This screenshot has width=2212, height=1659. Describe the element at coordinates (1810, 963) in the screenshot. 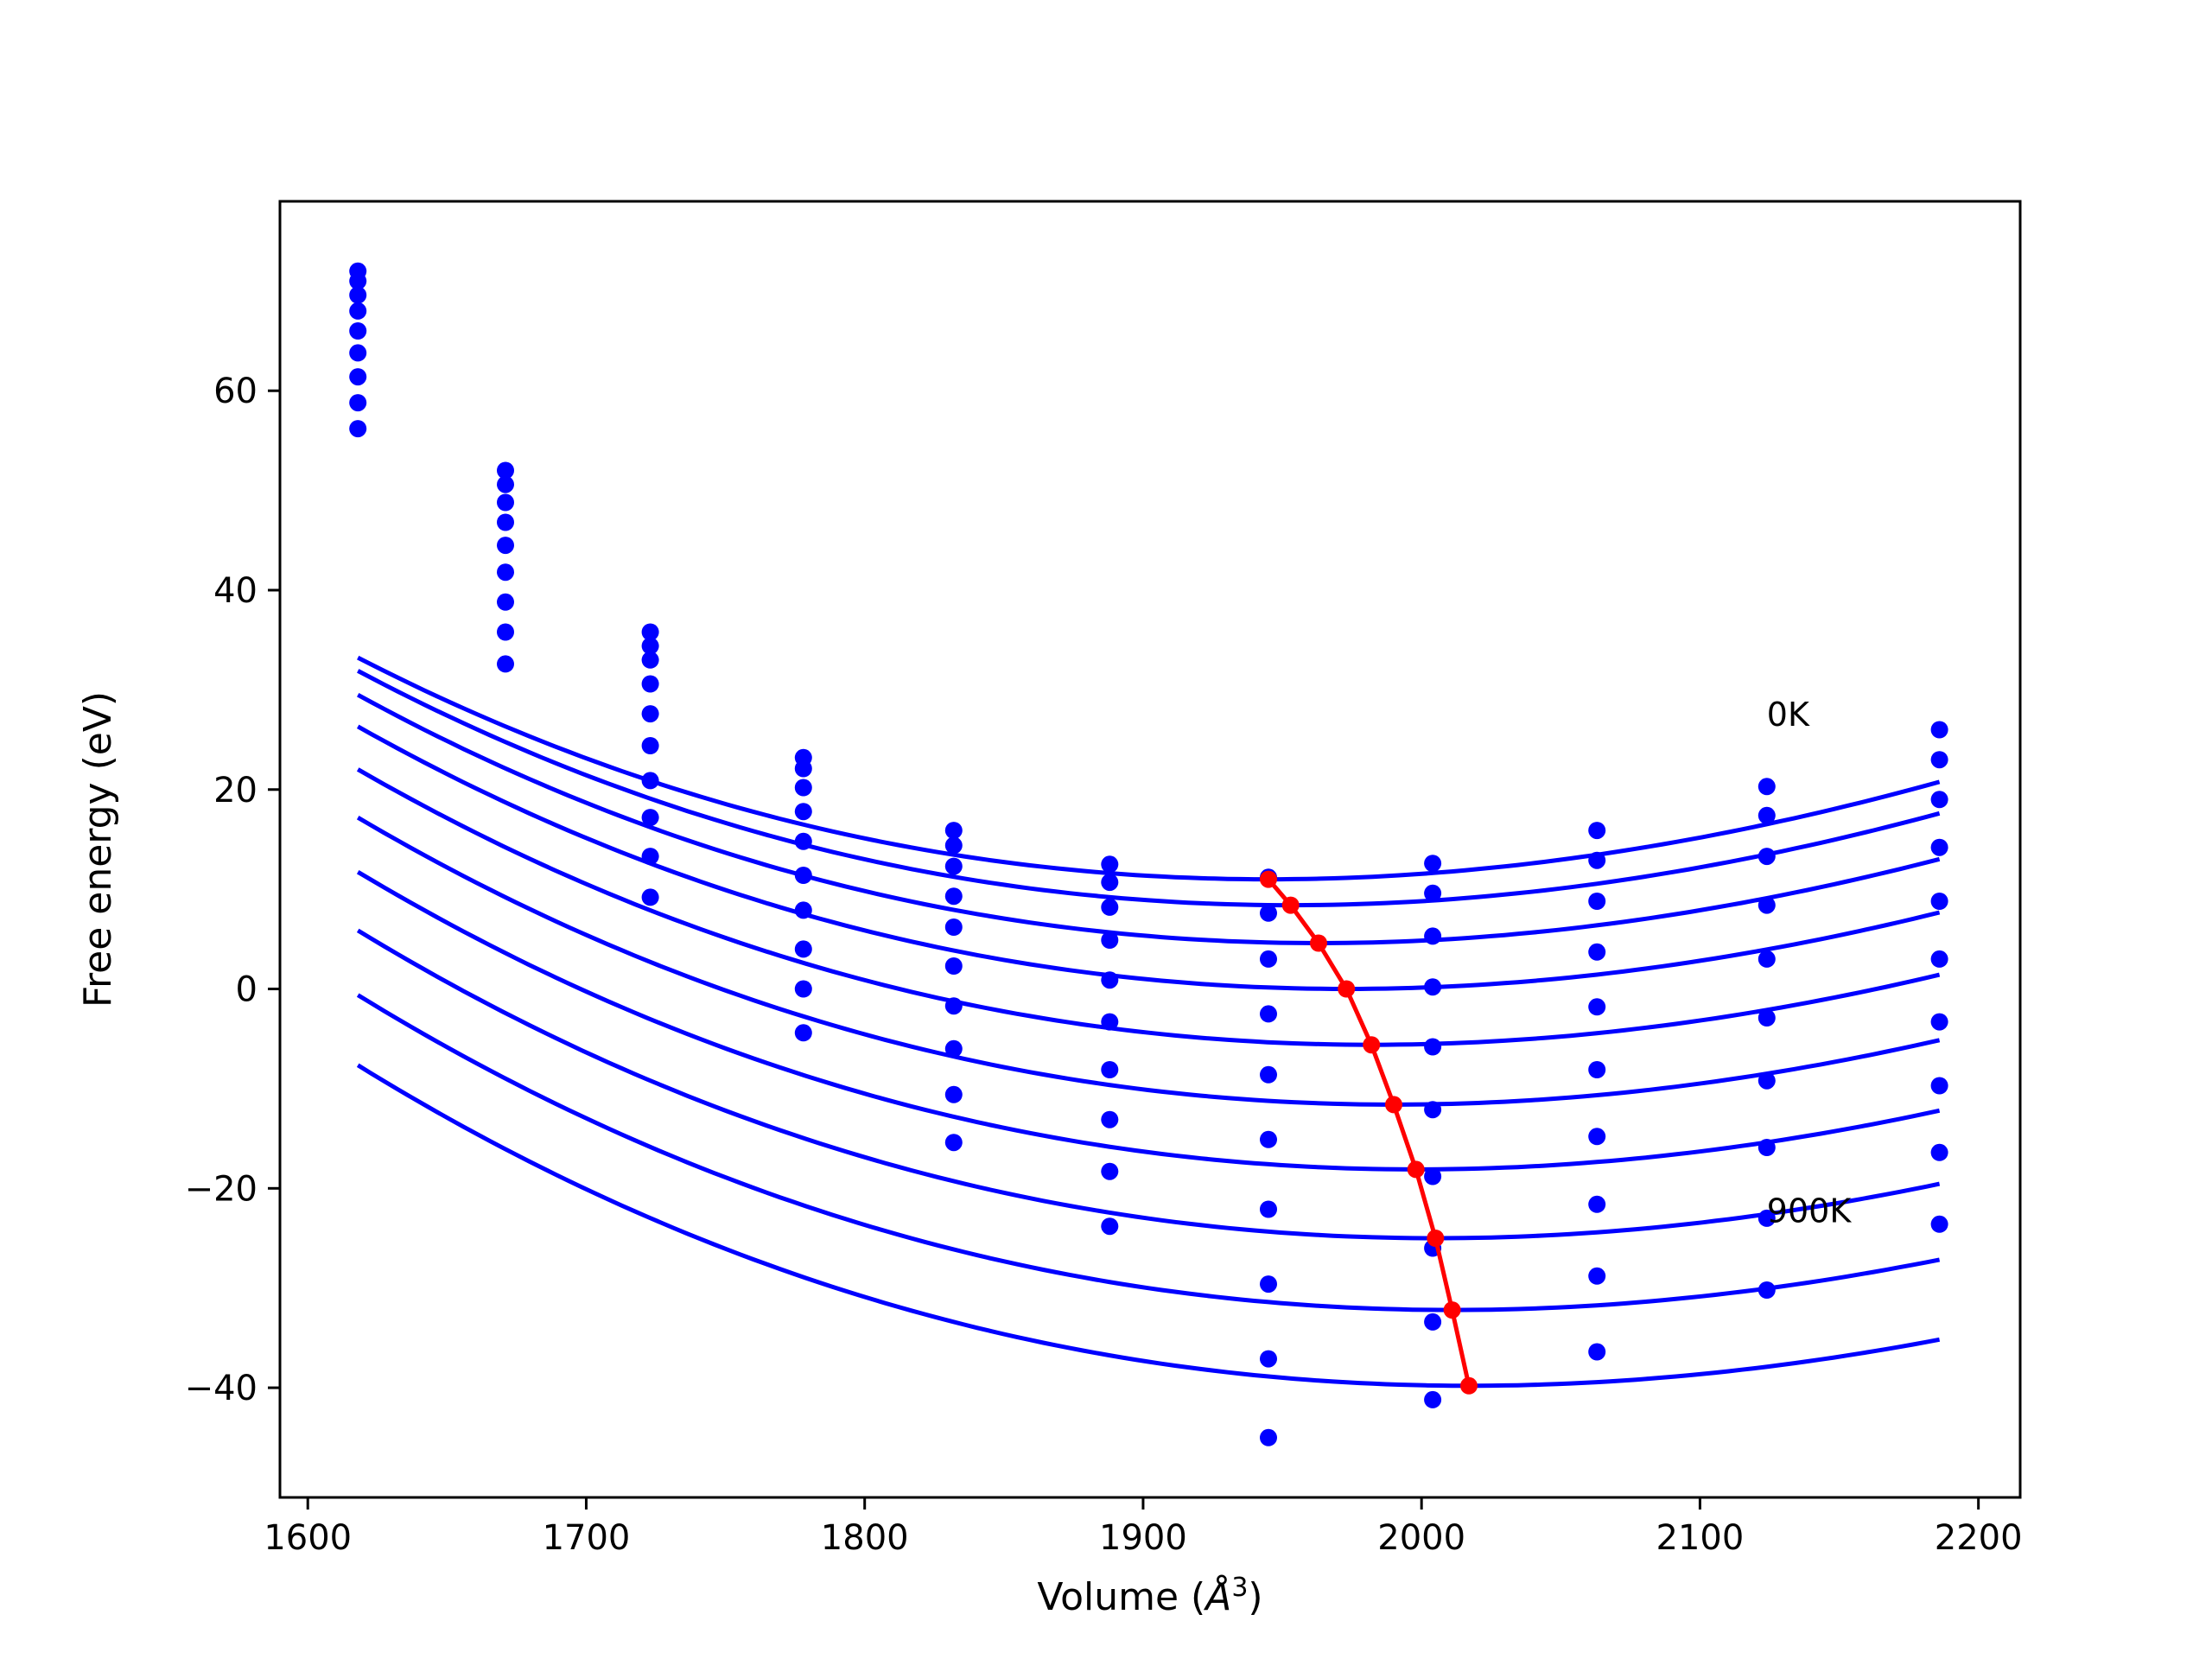

I see `annotations: 0K 900K` at that location.